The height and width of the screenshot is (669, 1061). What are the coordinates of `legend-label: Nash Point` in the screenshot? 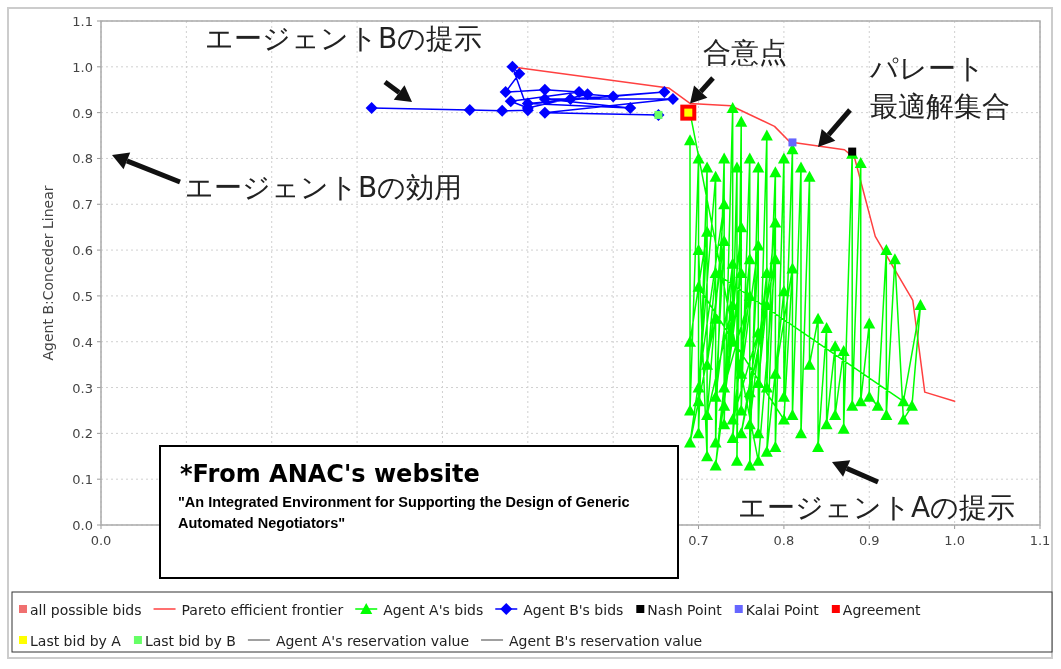 It's located at (685, 610).